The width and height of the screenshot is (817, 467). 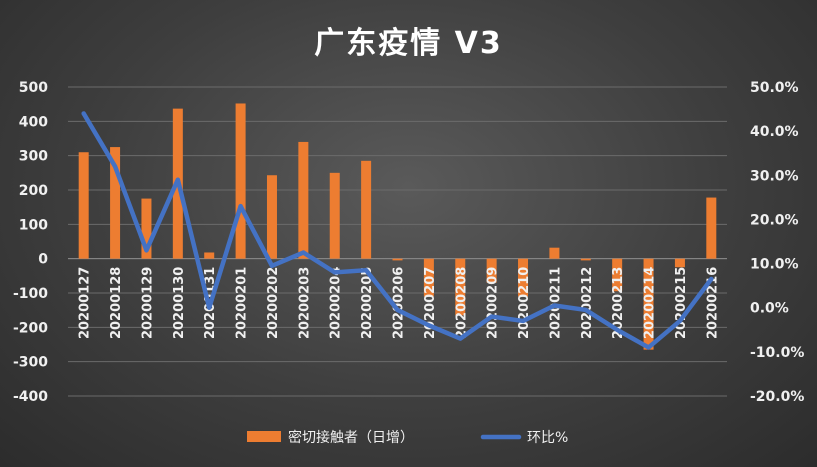 What do you see at coordinates (336, 303) in the screenshot?
I see `category-label: 20200204` at bounding box center [336, 303].